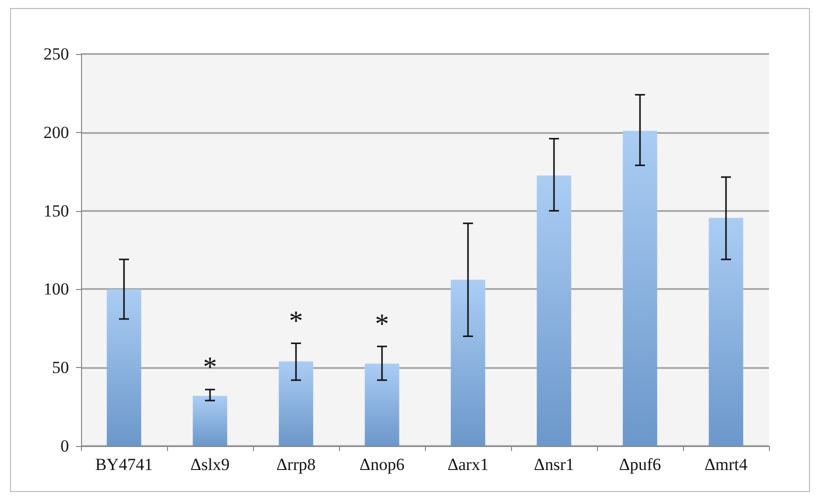 This screenshot has width=818, height=498. What do you see at coordinates (56, 54) in the screenshot?
I see `y-tick-label: 250` at bounding box center [56, 54].